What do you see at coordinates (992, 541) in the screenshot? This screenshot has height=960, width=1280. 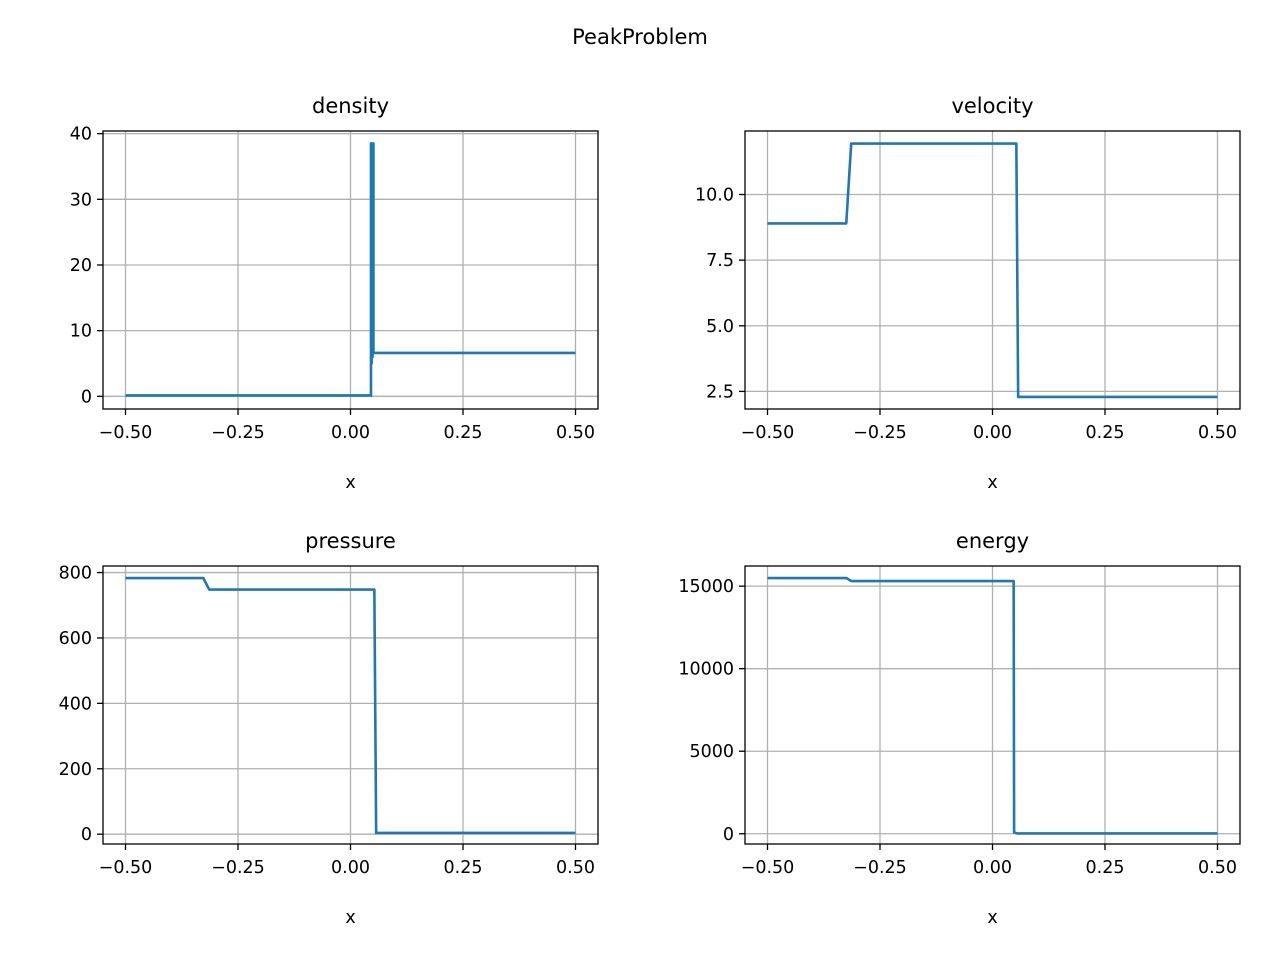 I see `subplot-title: energy` at bounding box center [992, 541].